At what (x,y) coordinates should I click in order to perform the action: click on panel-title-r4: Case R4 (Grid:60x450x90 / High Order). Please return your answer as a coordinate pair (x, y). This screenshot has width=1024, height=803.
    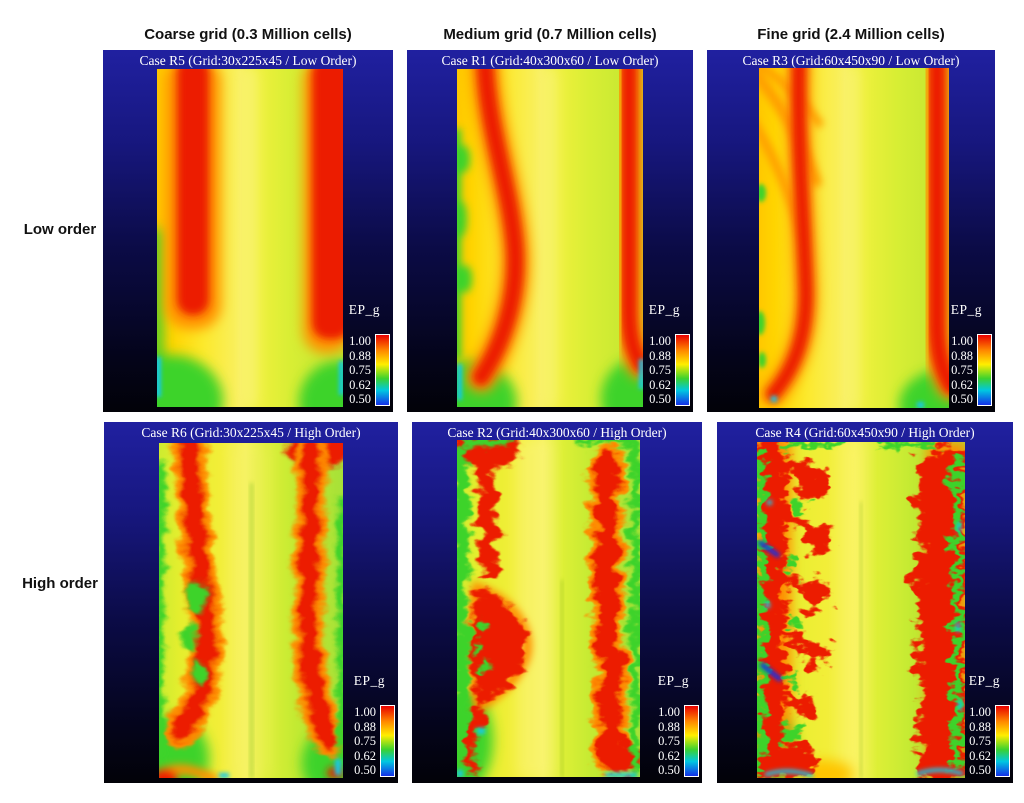
    Looking at the image, I should click on (865, 432).